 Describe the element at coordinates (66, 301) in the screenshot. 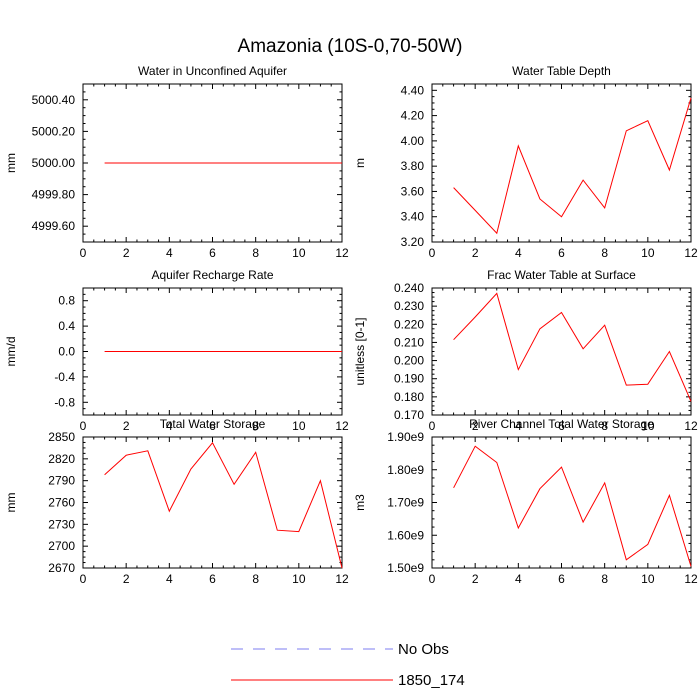

I see `y-tick-label: 0.8` at that location.